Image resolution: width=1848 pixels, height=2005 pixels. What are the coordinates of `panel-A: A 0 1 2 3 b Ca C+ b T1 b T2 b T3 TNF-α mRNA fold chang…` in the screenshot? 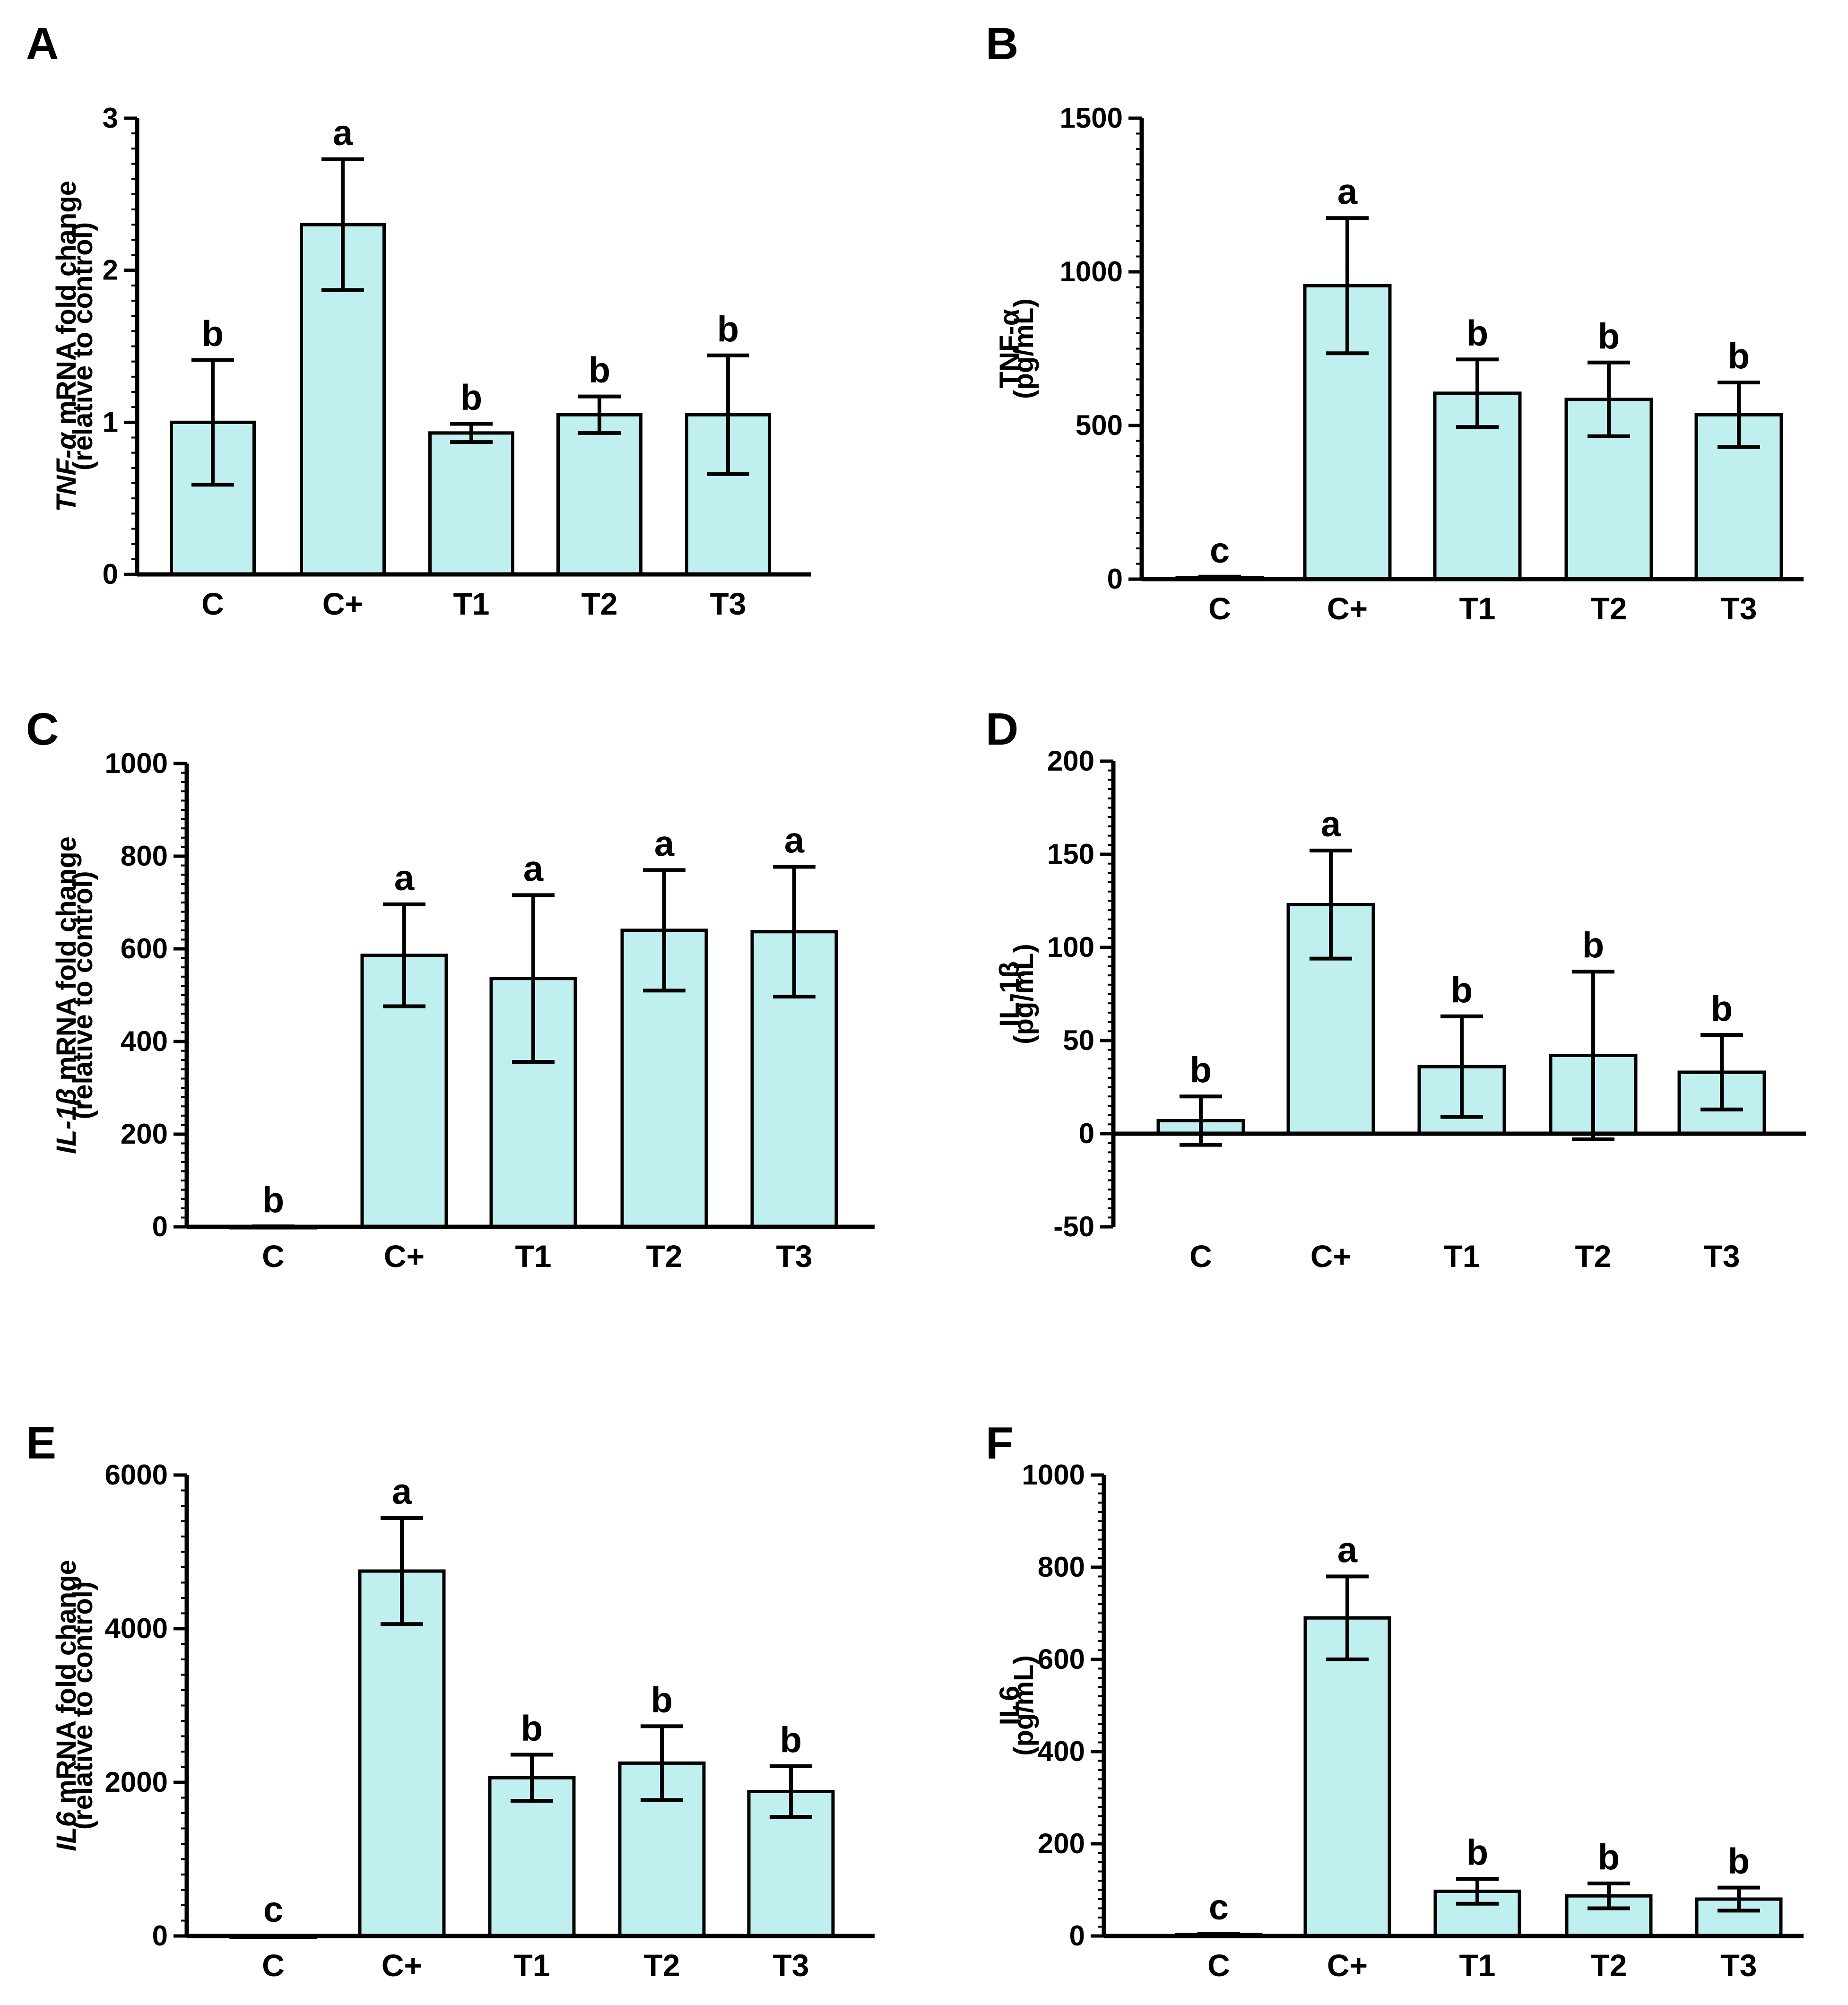 It's located at (418, 319).